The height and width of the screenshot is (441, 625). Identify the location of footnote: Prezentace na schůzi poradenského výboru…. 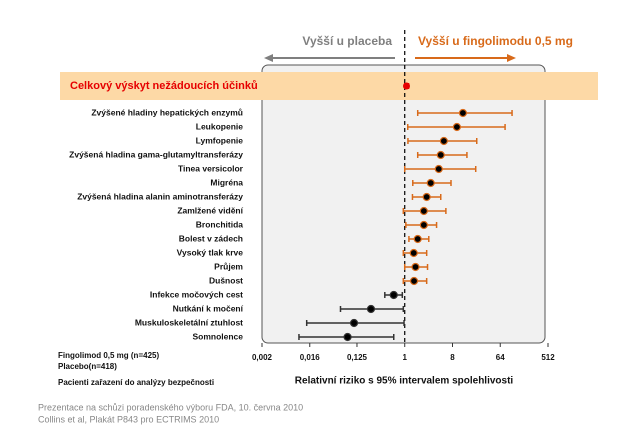
(170, 407).